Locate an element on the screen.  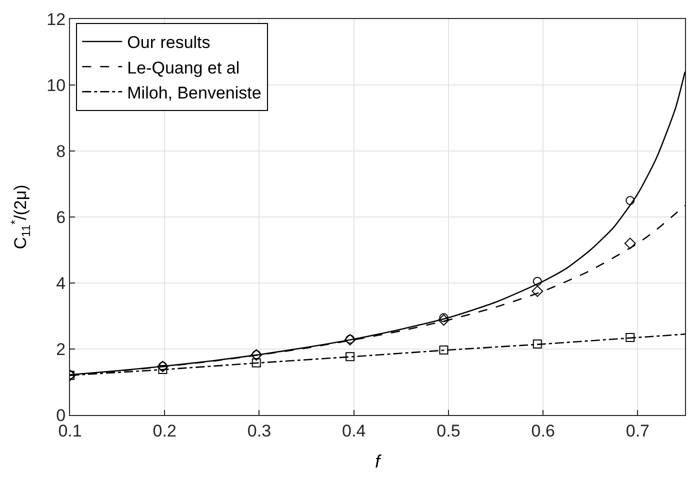
x-tick-label: 0.3 is located at coordinates (259, 430).